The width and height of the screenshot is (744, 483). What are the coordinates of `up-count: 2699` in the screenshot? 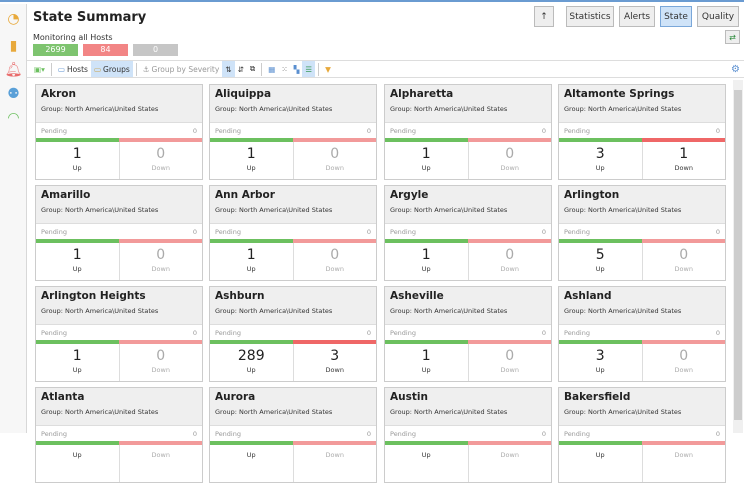 It's located at (55, 50).